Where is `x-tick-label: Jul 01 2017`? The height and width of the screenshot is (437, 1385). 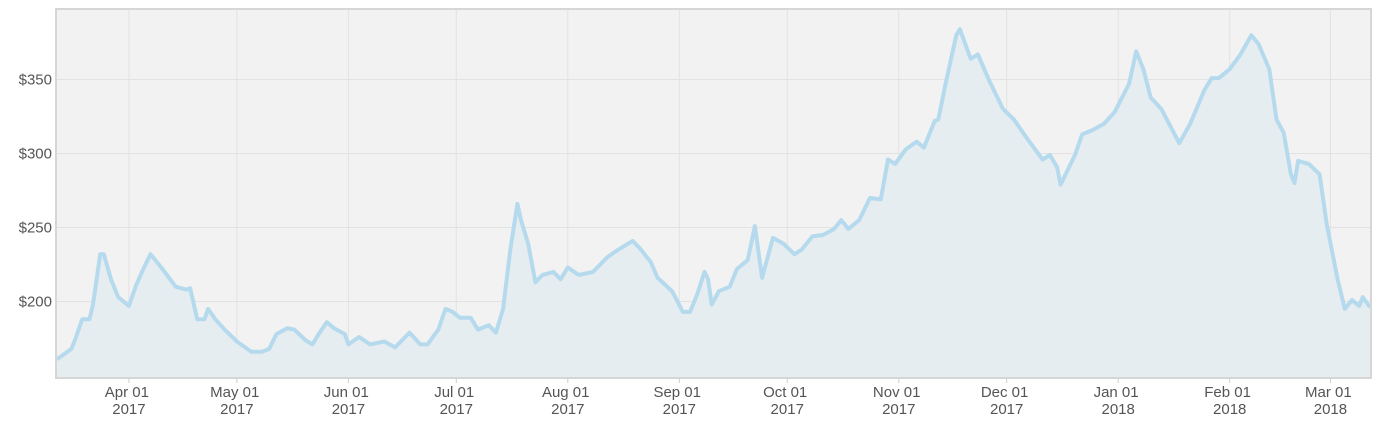
x-tick-label: Jul 01 2017 is located at coordinates (456, 401).